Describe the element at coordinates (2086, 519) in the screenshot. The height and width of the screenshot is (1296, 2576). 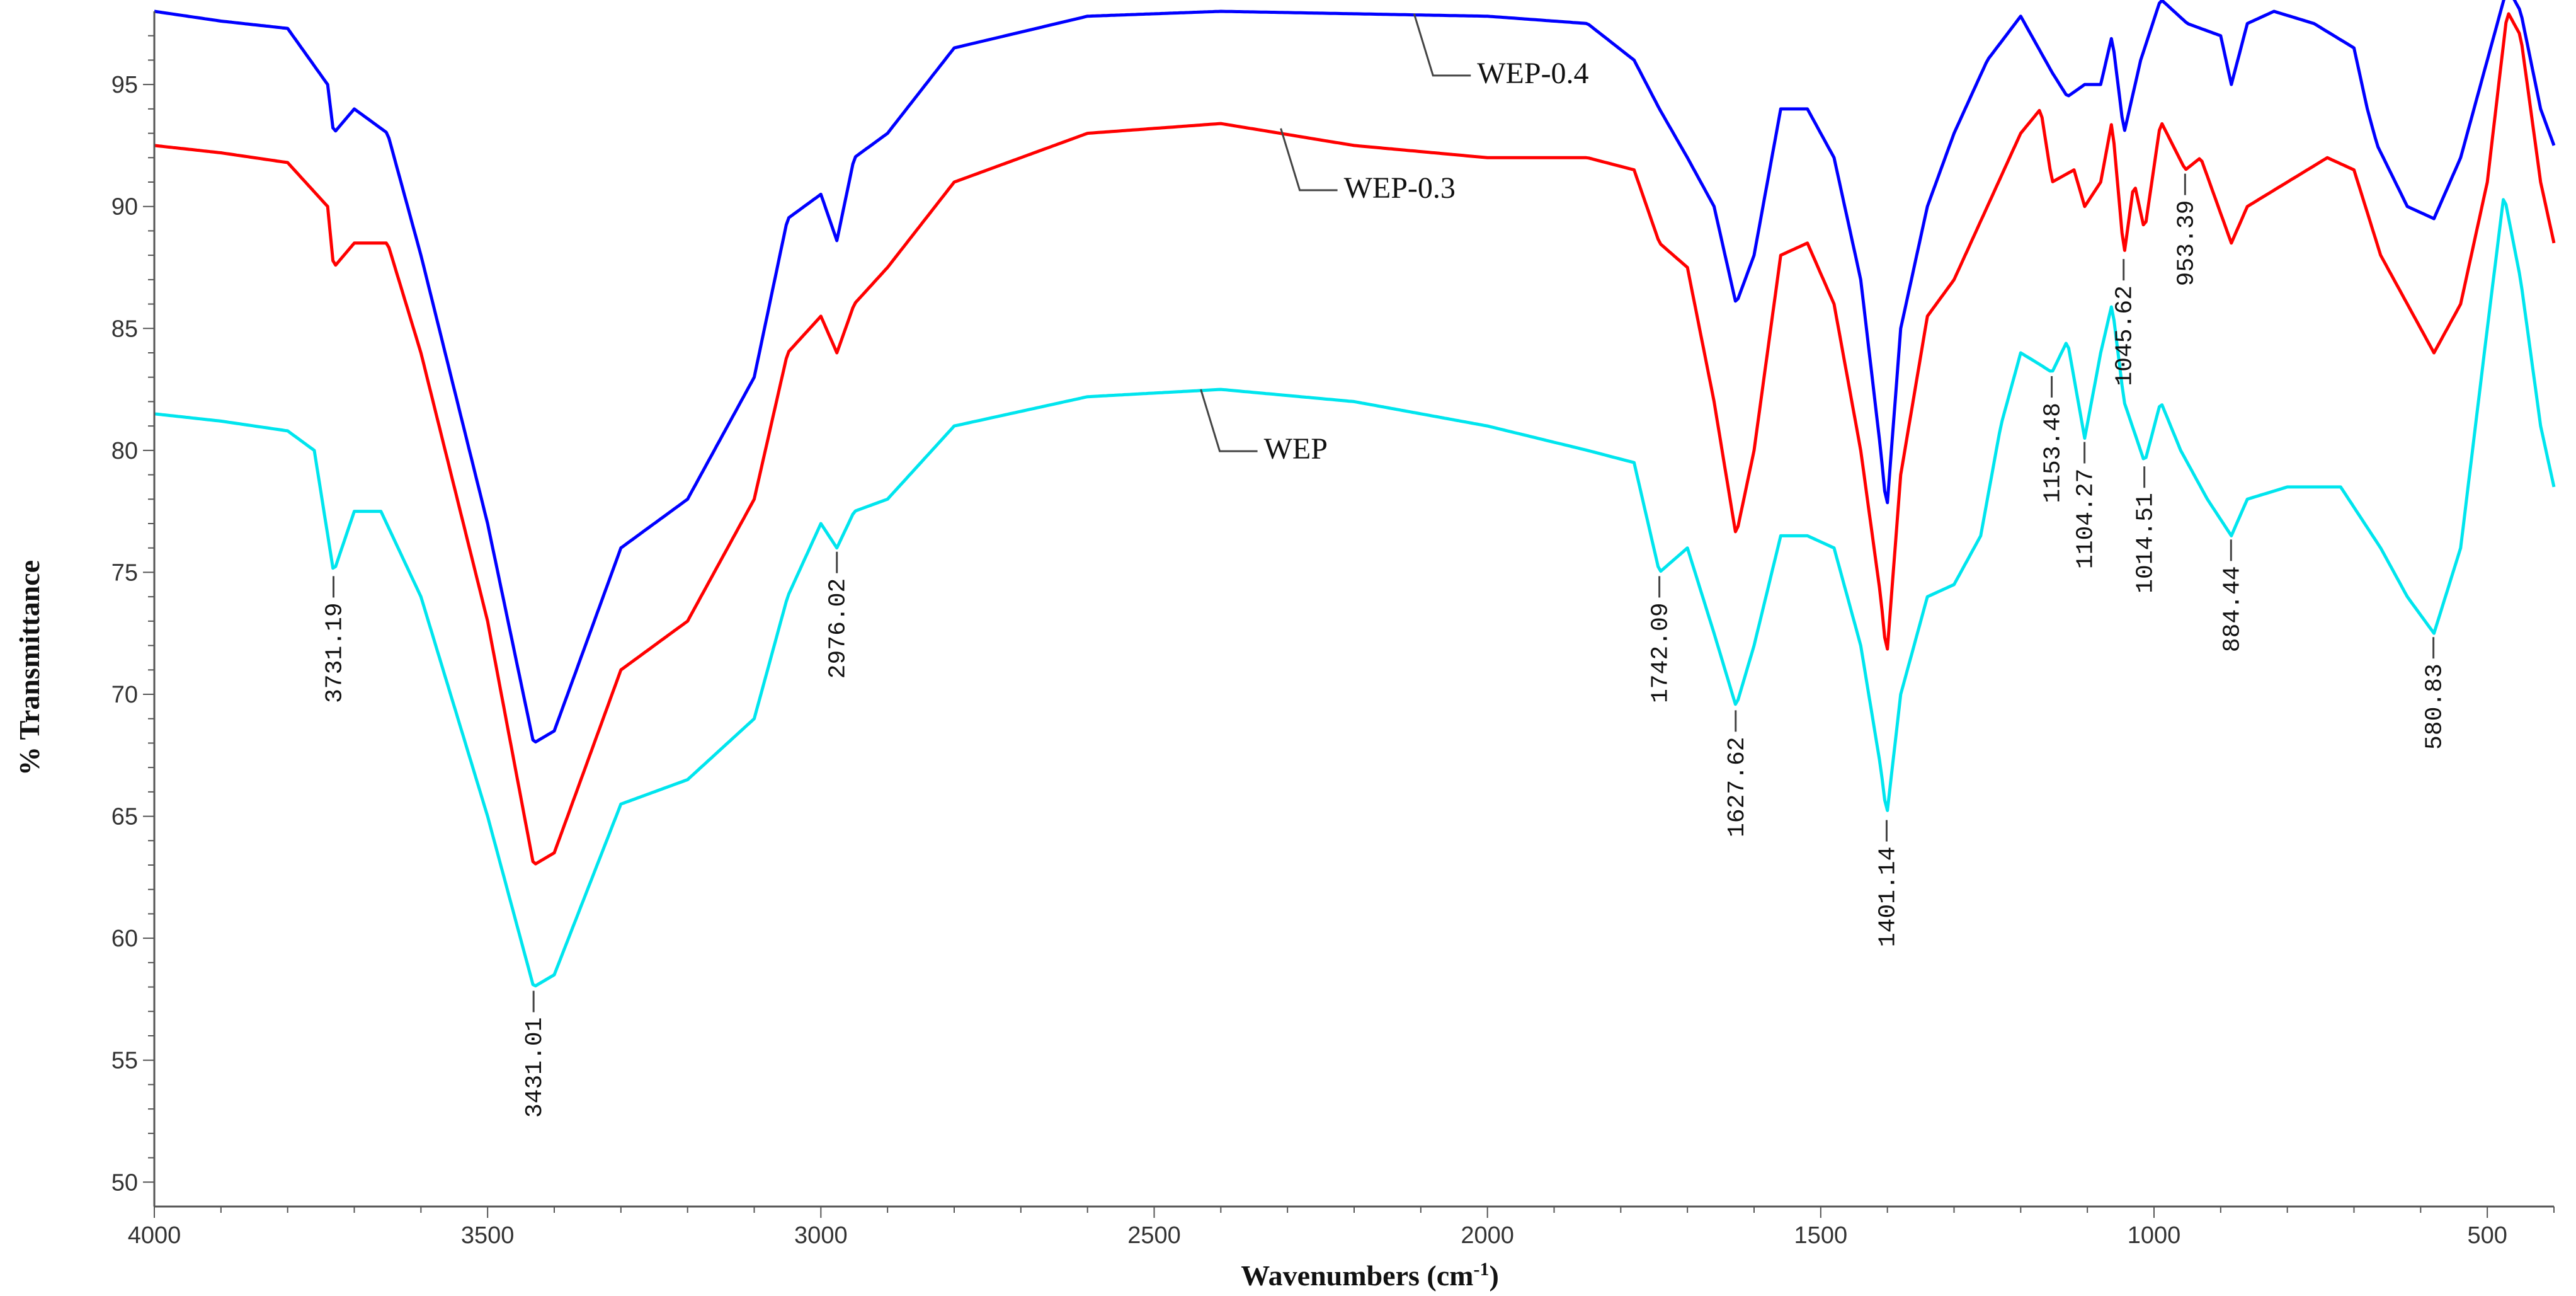
I see `peak-label: 1104.27` at that location.